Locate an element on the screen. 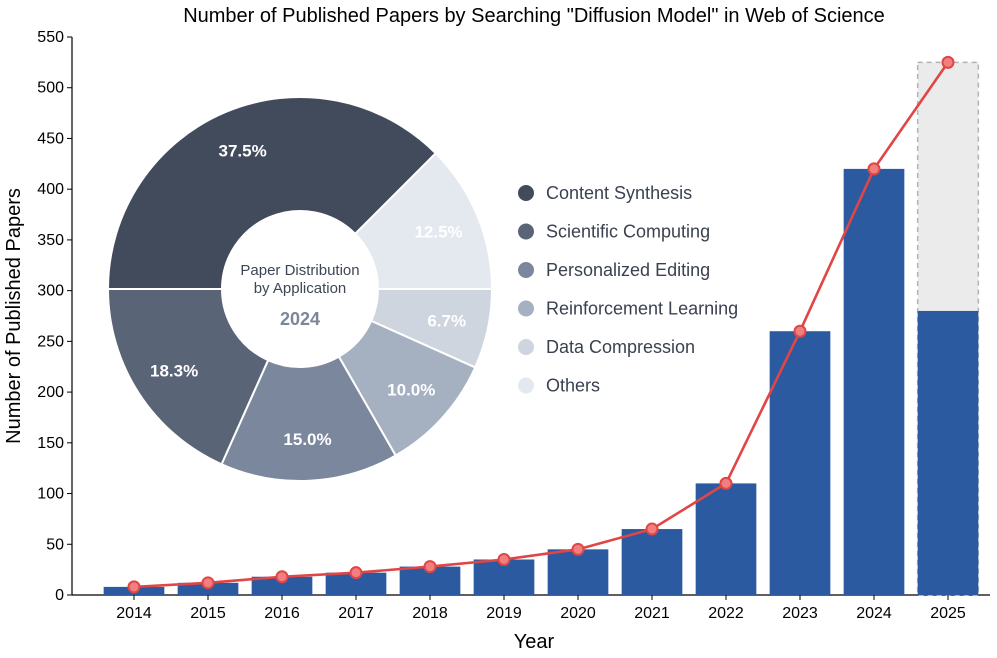 This screenshot has width=997, height=658. trend-point-2014 is located at coordinates (134, 587).